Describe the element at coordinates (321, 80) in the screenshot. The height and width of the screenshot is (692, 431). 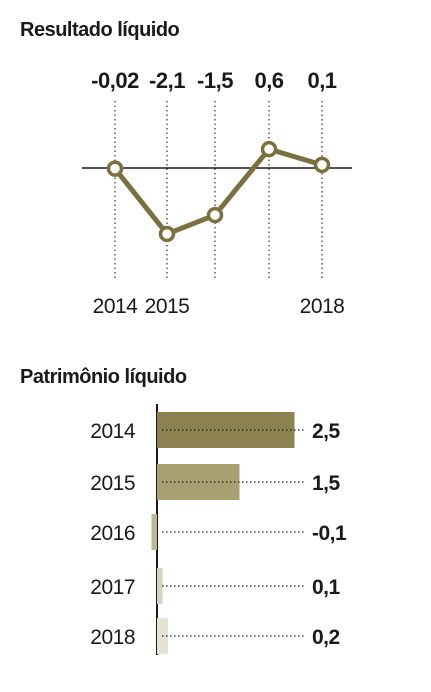
I see `value-label: 0,1` at that location.